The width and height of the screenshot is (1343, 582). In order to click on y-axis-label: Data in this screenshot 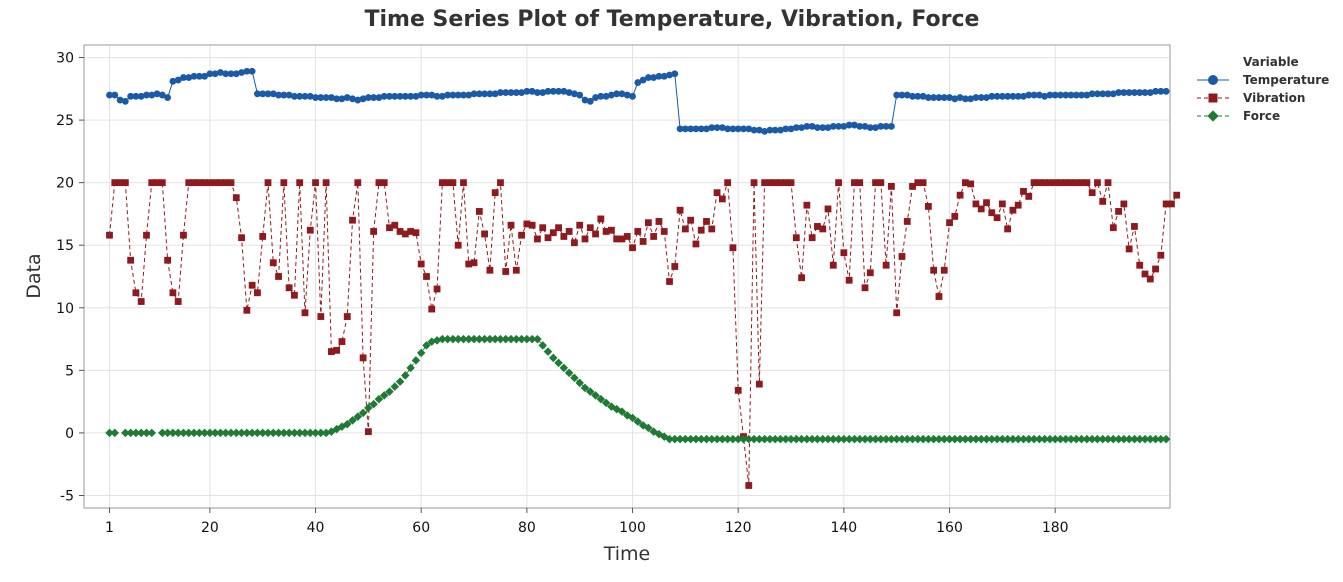, I will do `click(34, 275)`.